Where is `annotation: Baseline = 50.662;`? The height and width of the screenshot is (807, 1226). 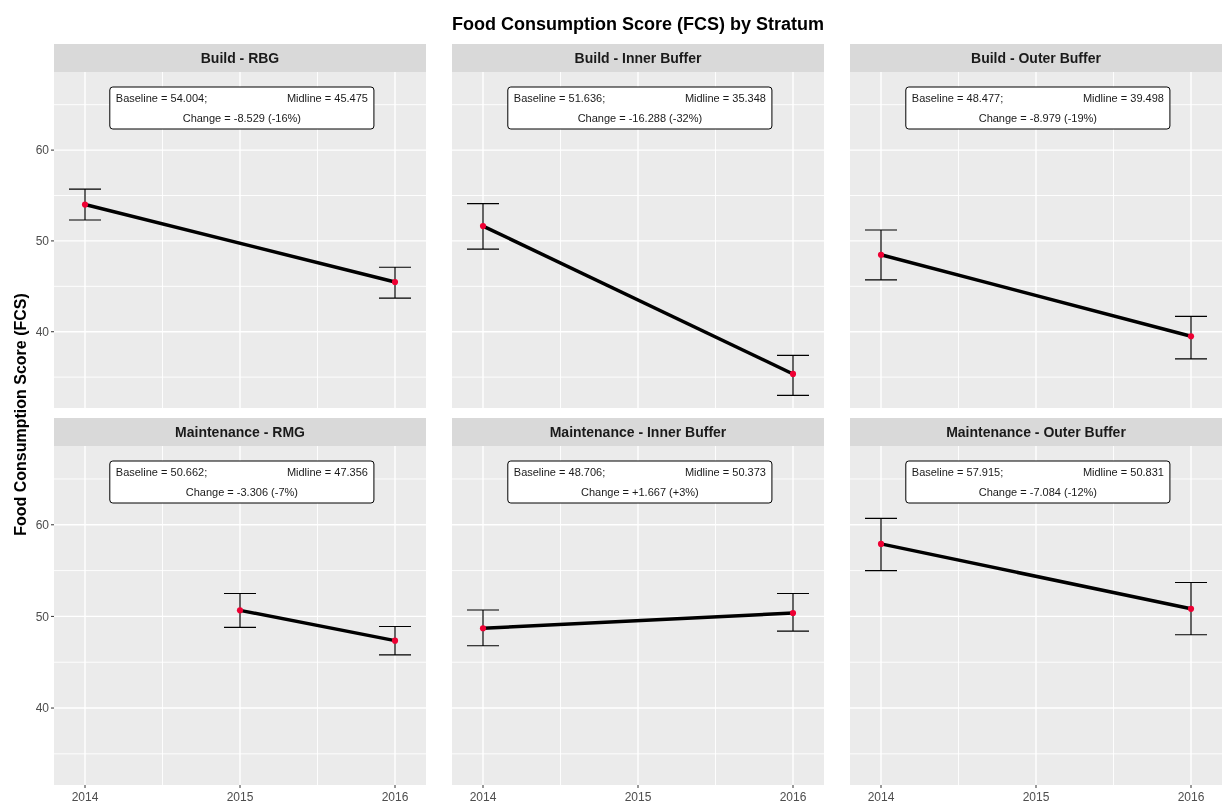
annotation: Baseline = 50.662; is located at coordinates (161, 472).